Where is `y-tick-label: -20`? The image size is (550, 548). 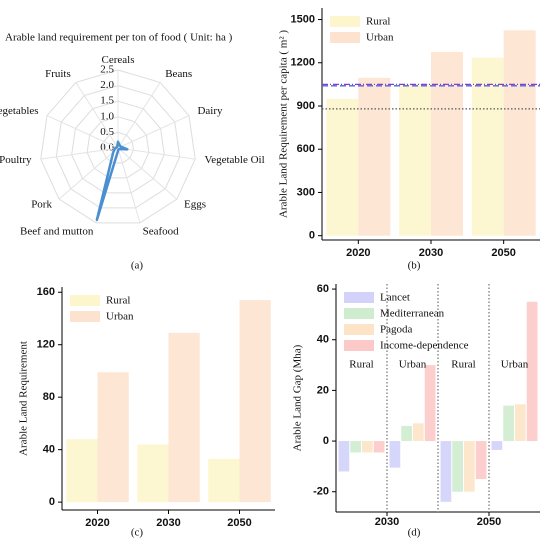
y-tick-label: -20 is located at coordinates (321, 492).